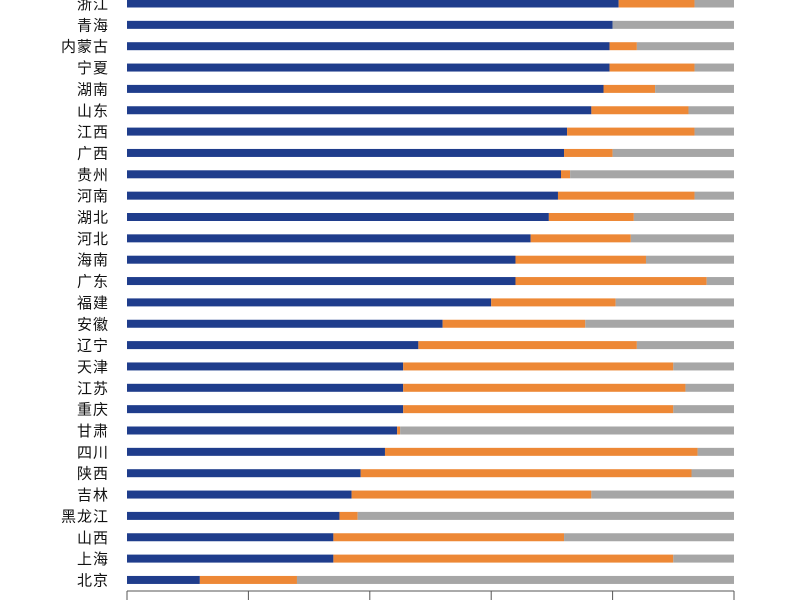 Image resolution: width=800 pixels, height=600 pixels. I want to click on category-label: 浙江, so click(93, 6).